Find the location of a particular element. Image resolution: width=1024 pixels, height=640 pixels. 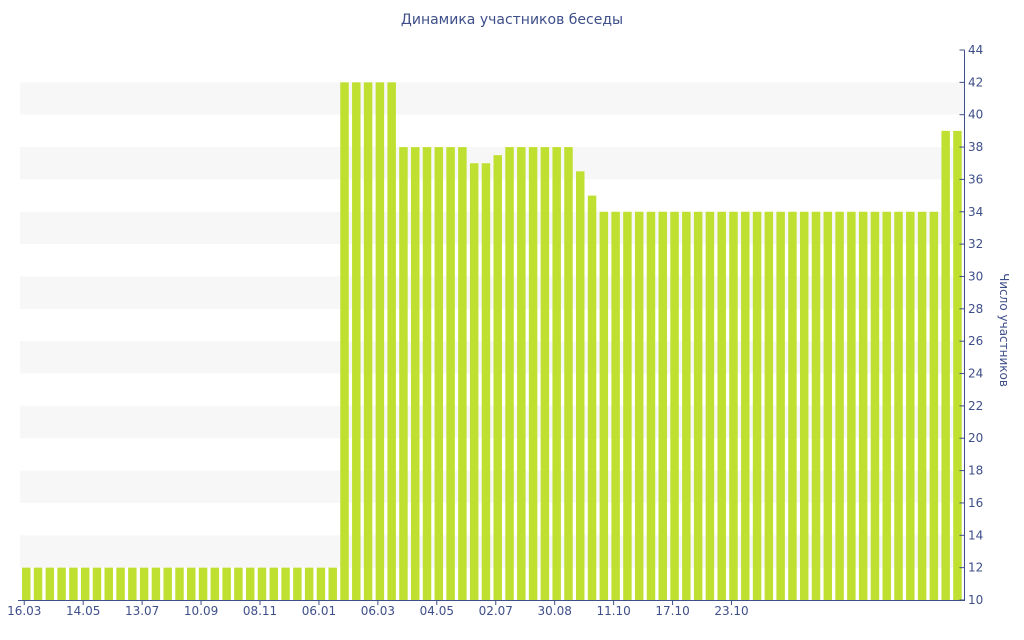

y-tick-label: 18 is located at coordinates (975, 471).